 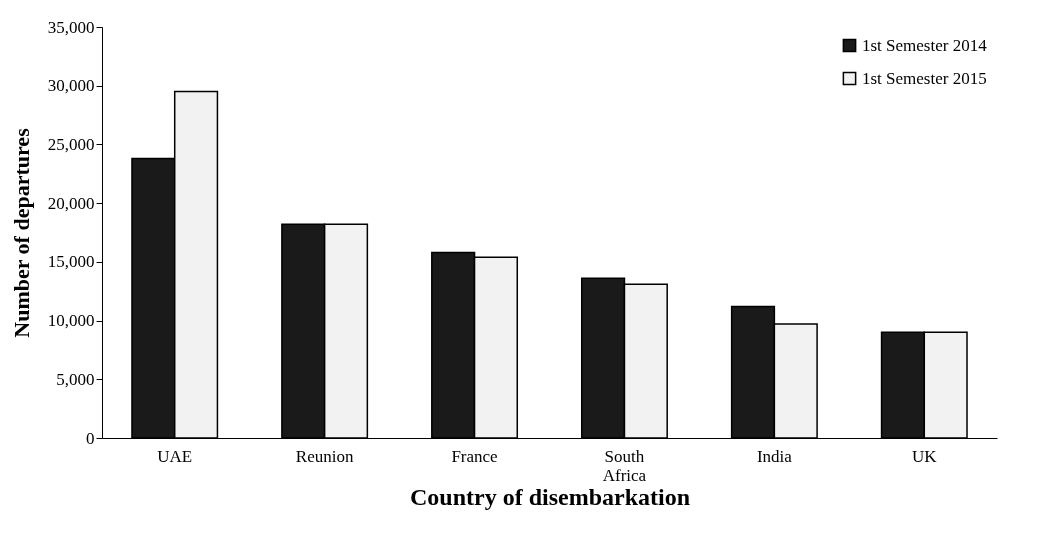 What do you see at coordinates (550, 496) in the screenshot?
I see `x-axis-title: Country of disembarkation` at bounding box center [550, 496].